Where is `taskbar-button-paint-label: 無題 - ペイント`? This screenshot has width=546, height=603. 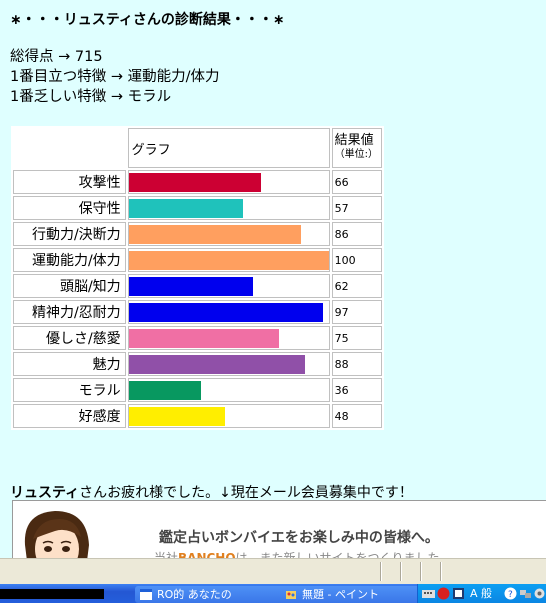
taskbar-button-paint-label: 無題 - ペイント is located at coordinates (340, 594).